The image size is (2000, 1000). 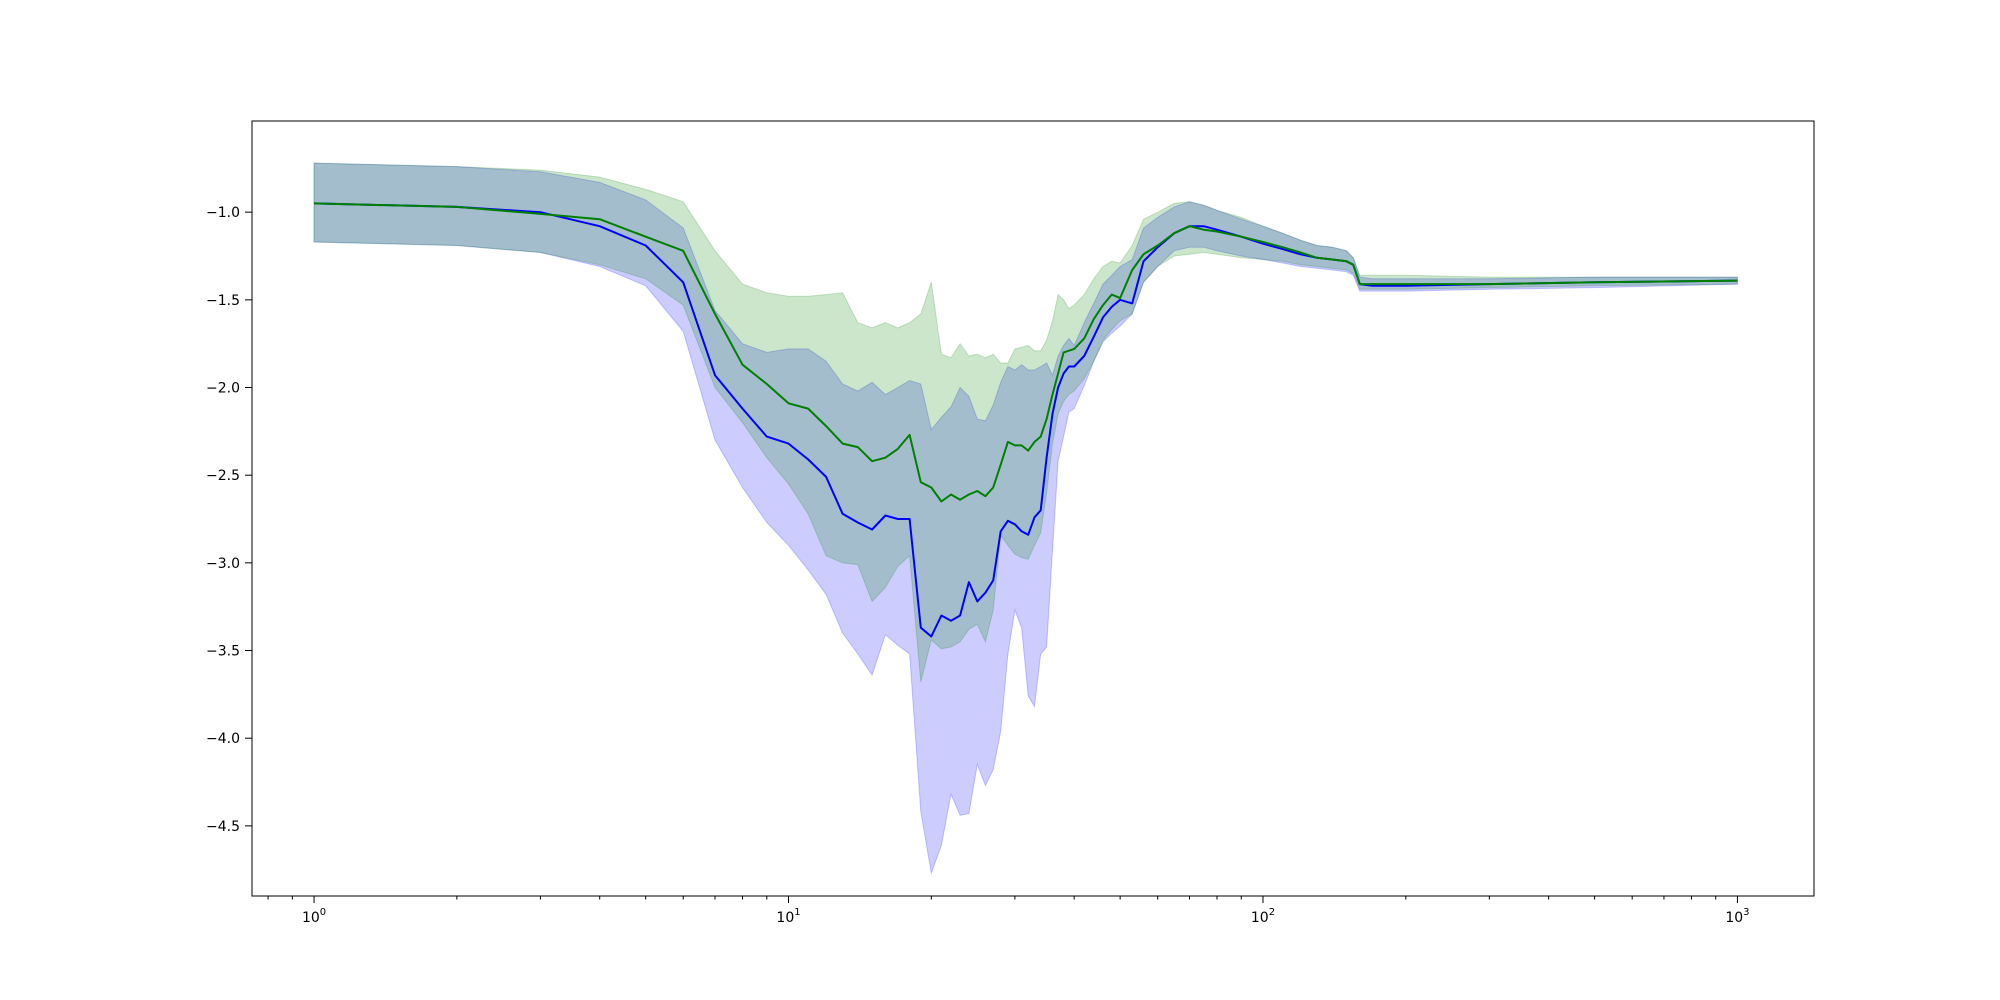 What do you see at coordinates (223, 213) in the screenshot?
I see `y-tick-label: −1.0` at bounding box center [223, 213].